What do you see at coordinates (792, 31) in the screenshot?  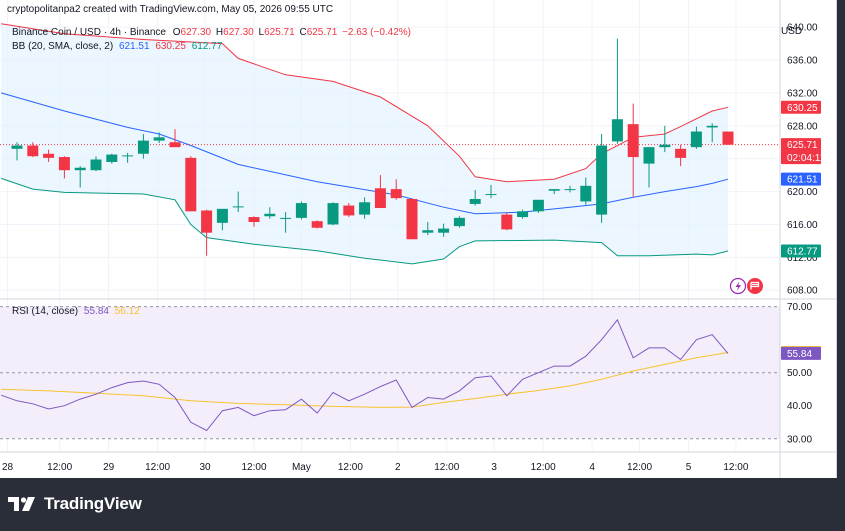 I see `currency-selector: USD` at bounding box center [792, 31].